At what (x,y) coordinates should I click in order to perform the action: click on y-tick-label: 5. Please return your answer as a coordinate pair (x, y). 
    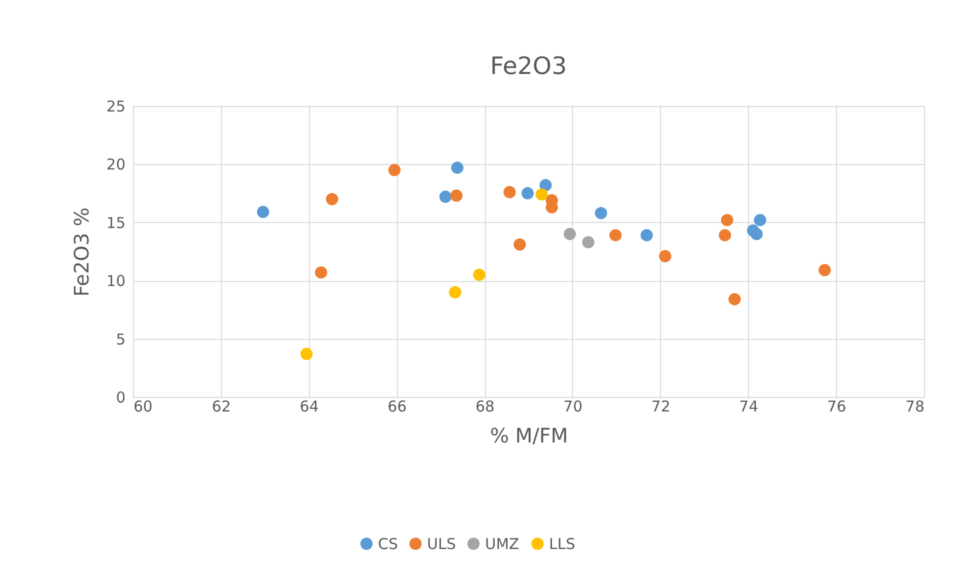
    Looking at the image, I should click on (121, 339).